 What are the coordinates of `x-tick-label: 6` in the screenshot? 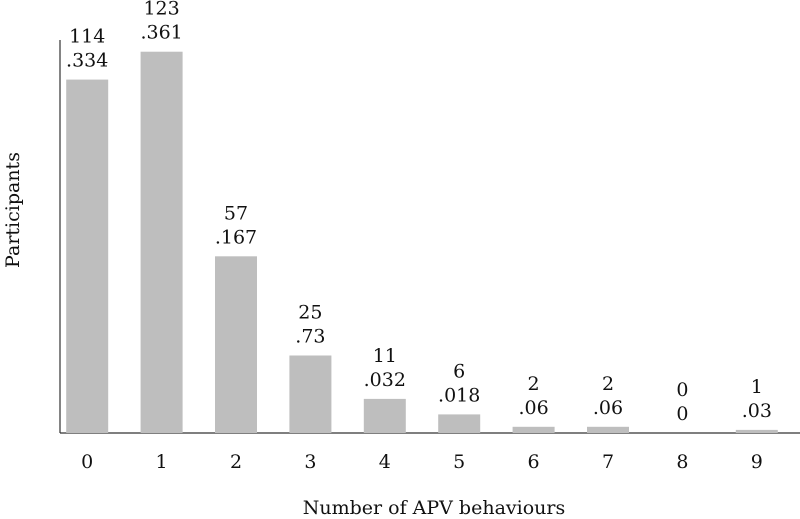 It's located at (534, 462).